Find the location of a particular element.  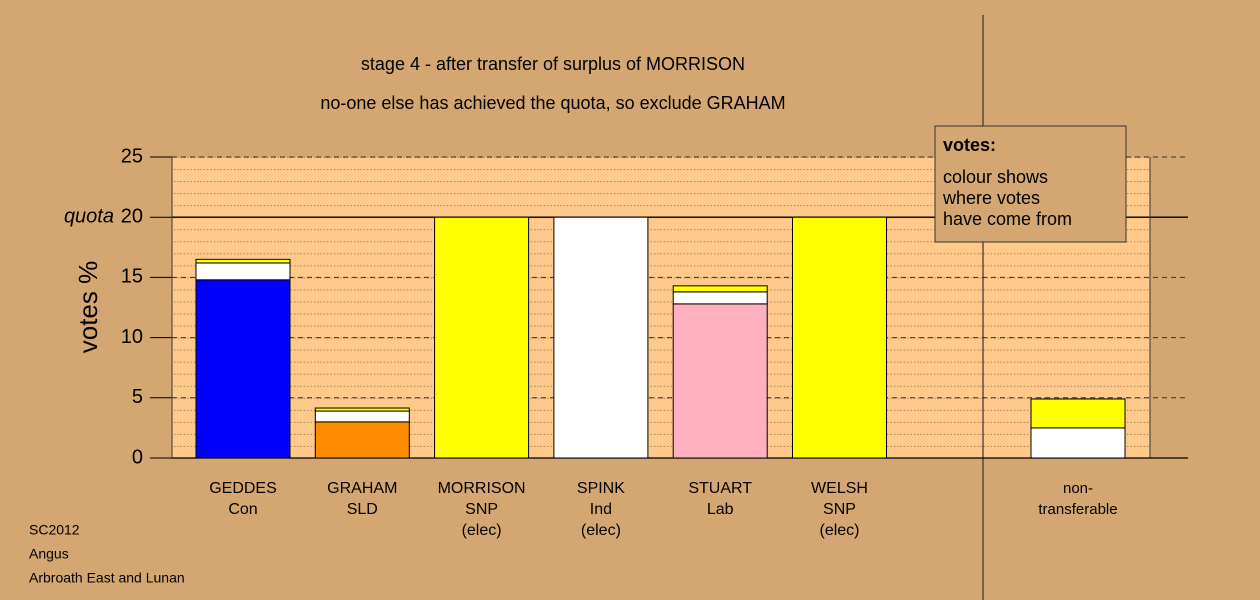

y-axis-label: votes % is located at coordinates (88, 307).